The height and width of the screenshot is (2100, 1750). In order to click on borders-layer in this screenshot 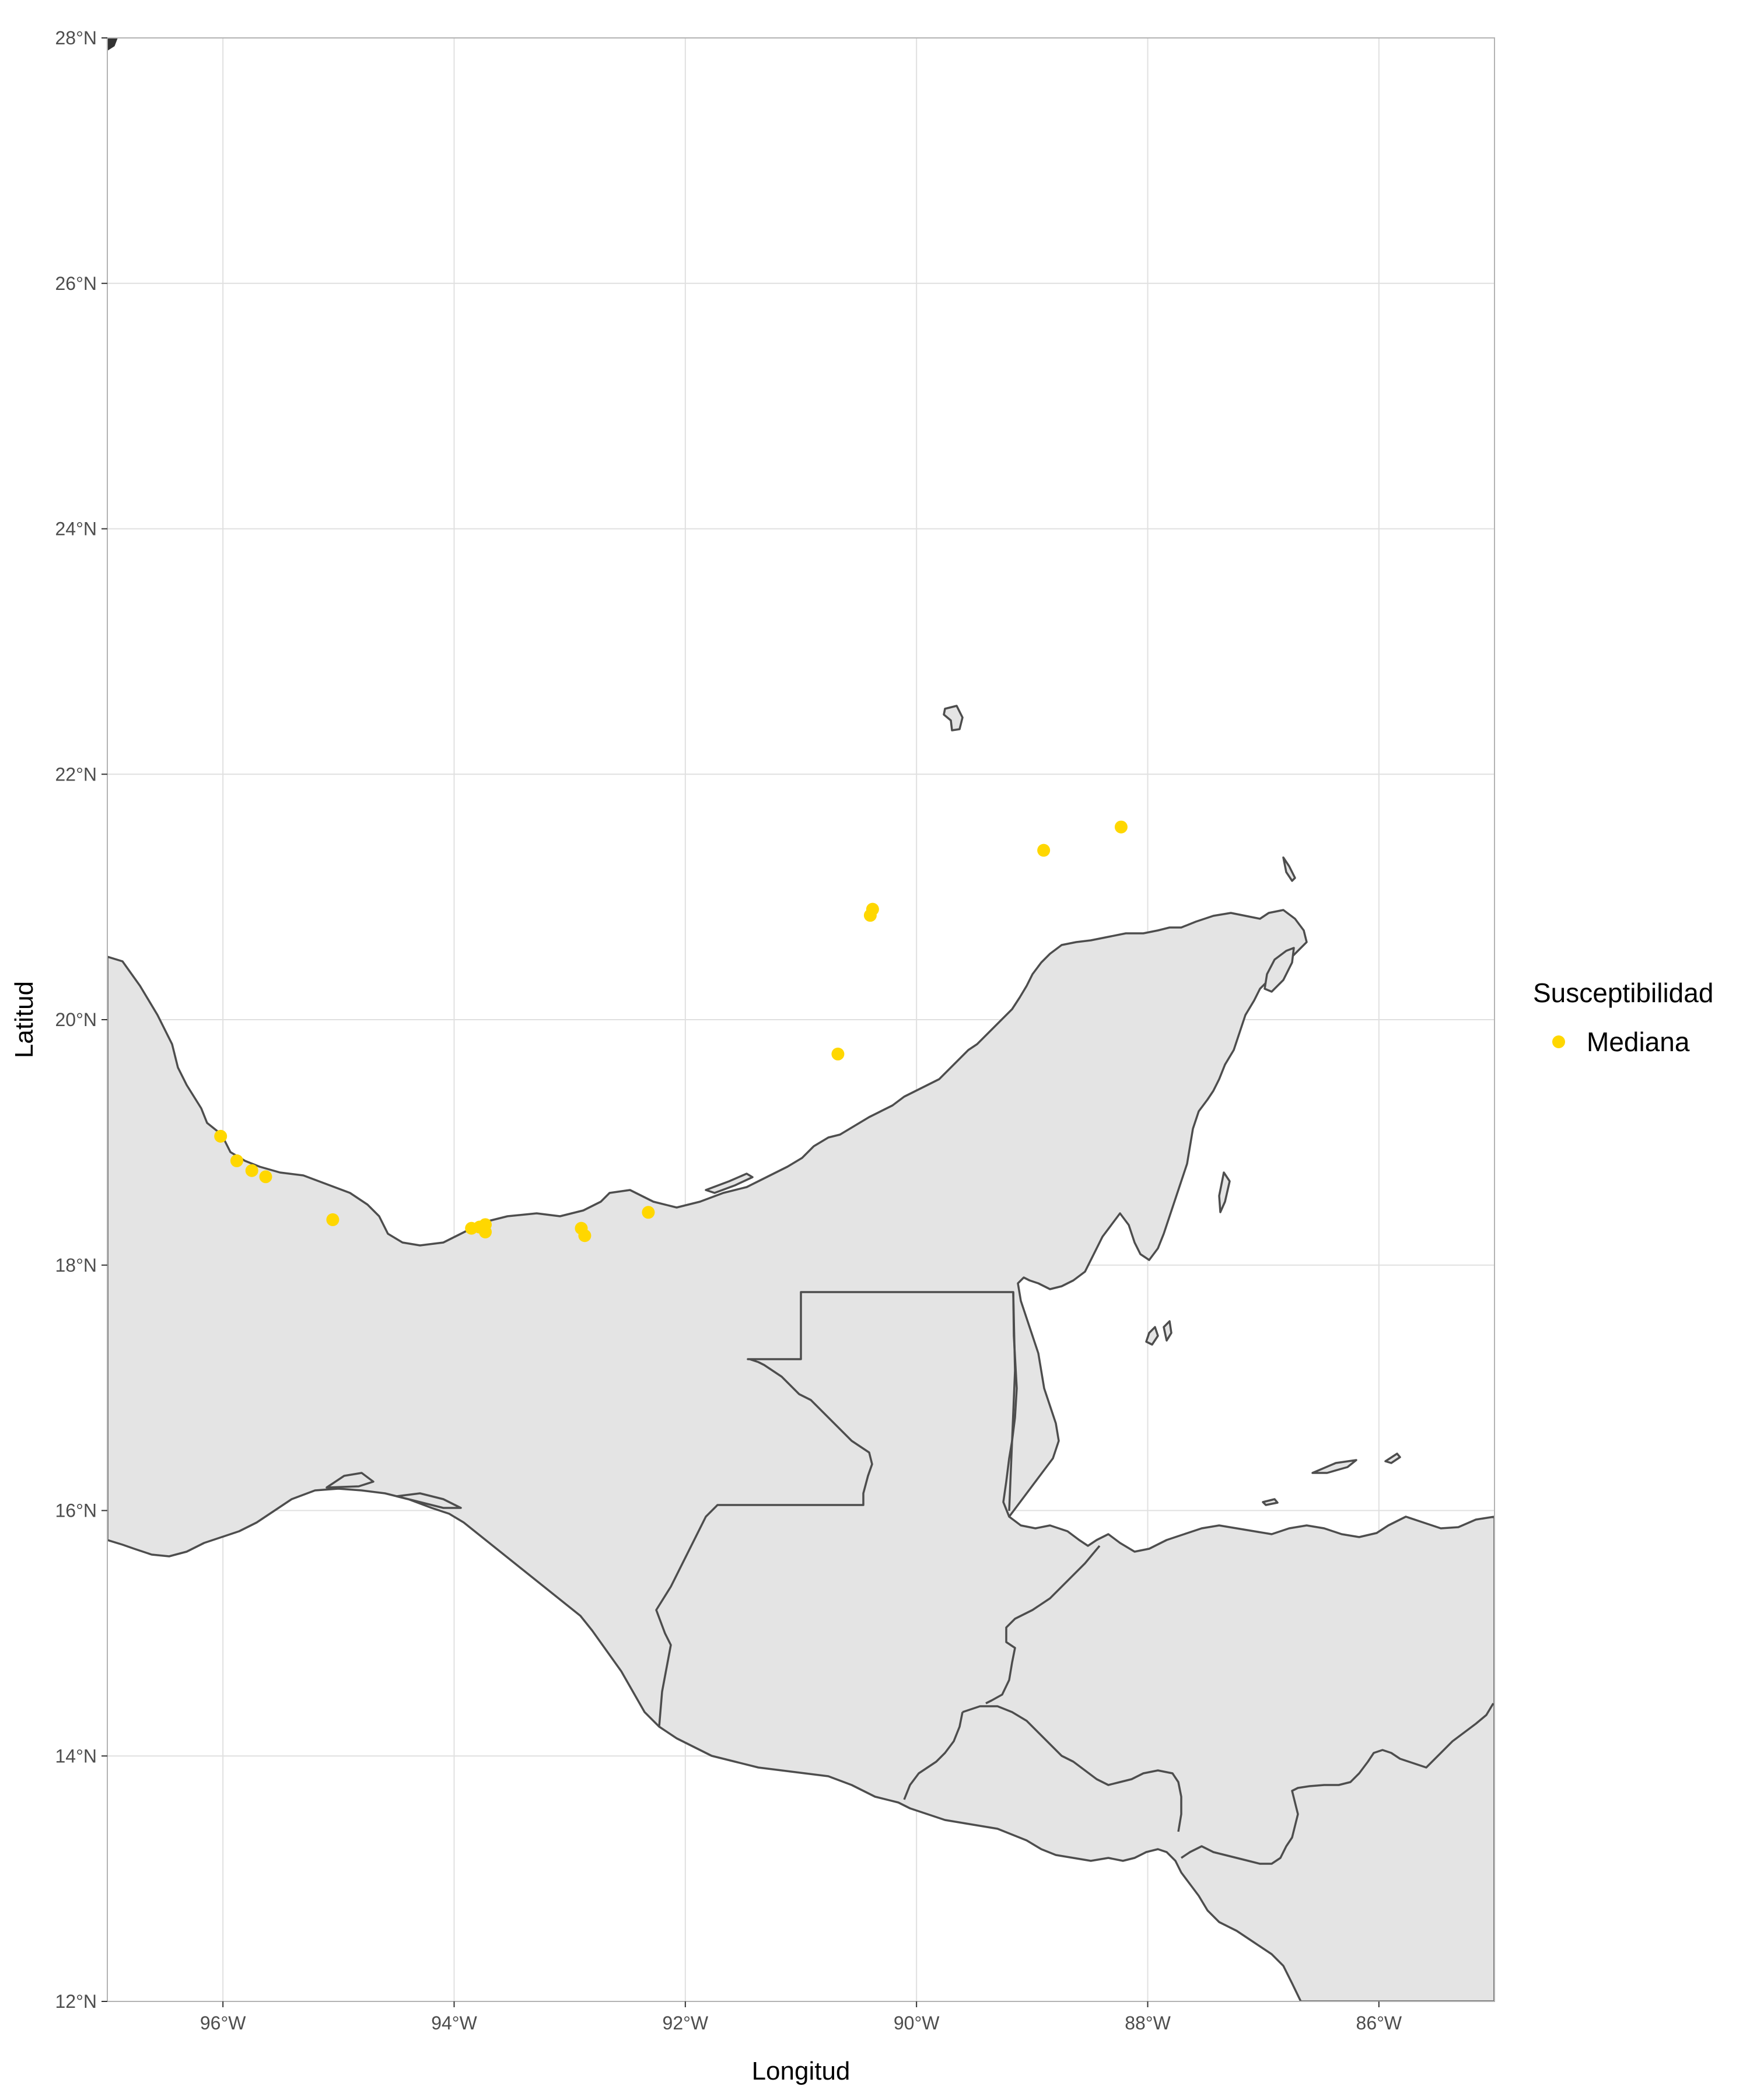, I will do `click(1074, 1578)`.